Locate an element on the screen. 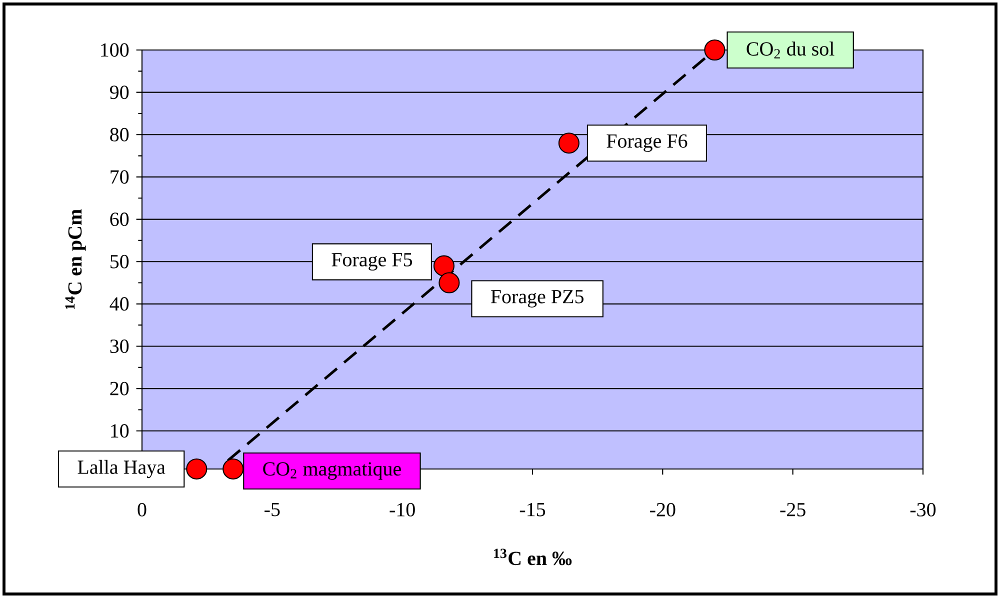  annotation: CO$_{2}$ du sol is located at coordinates (790, 50).